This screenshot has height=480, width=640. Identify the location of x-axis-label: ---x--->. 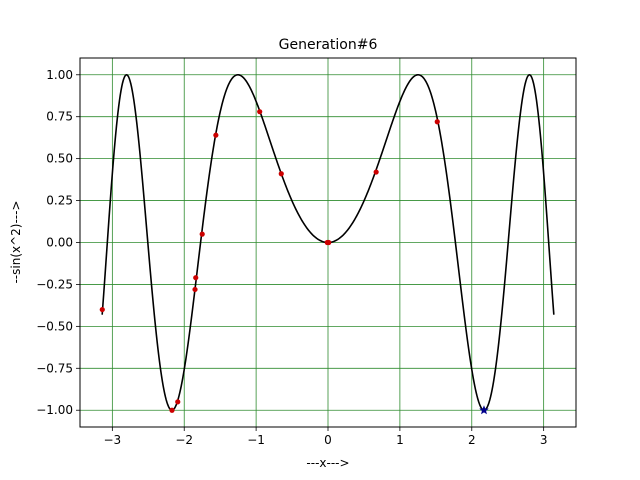
(327, 463).